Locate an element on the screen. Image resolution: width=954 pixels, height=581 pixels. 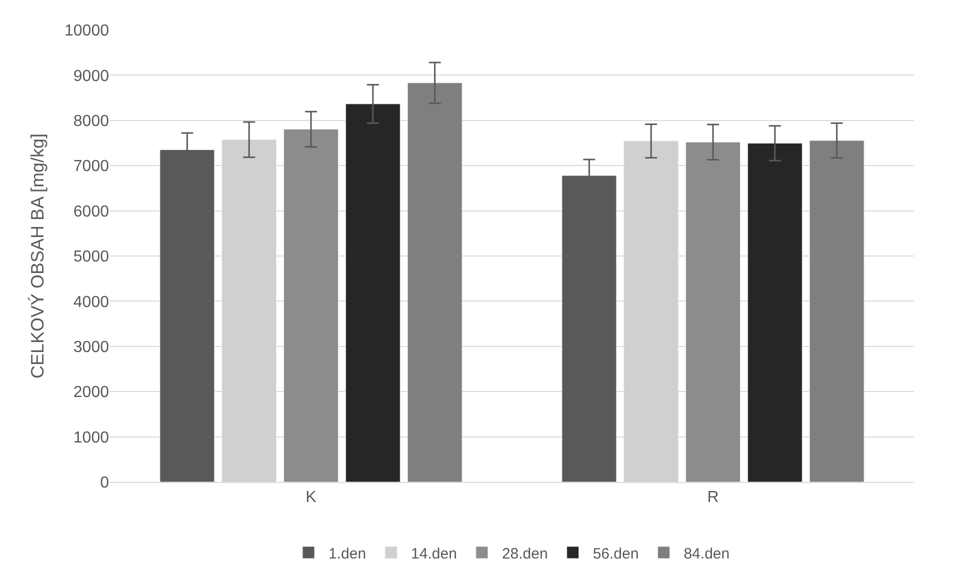
legend-label: 1.den is located at coordinates (347, 553).